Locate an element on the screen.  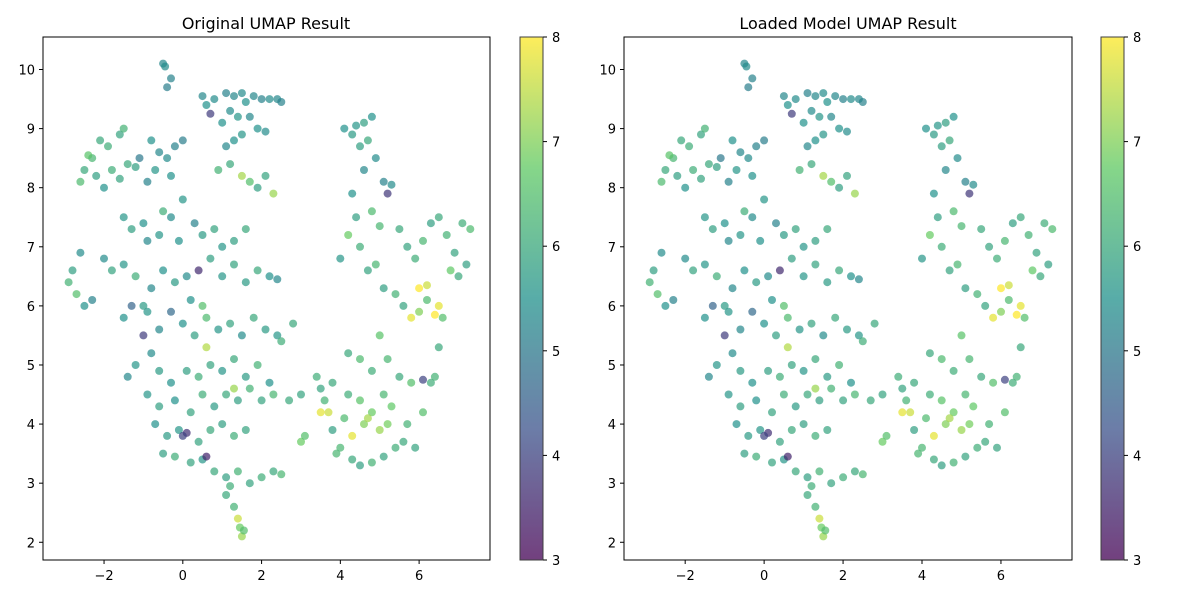
colorbar-tick-label: 3 is located at coordinates (556, 561).